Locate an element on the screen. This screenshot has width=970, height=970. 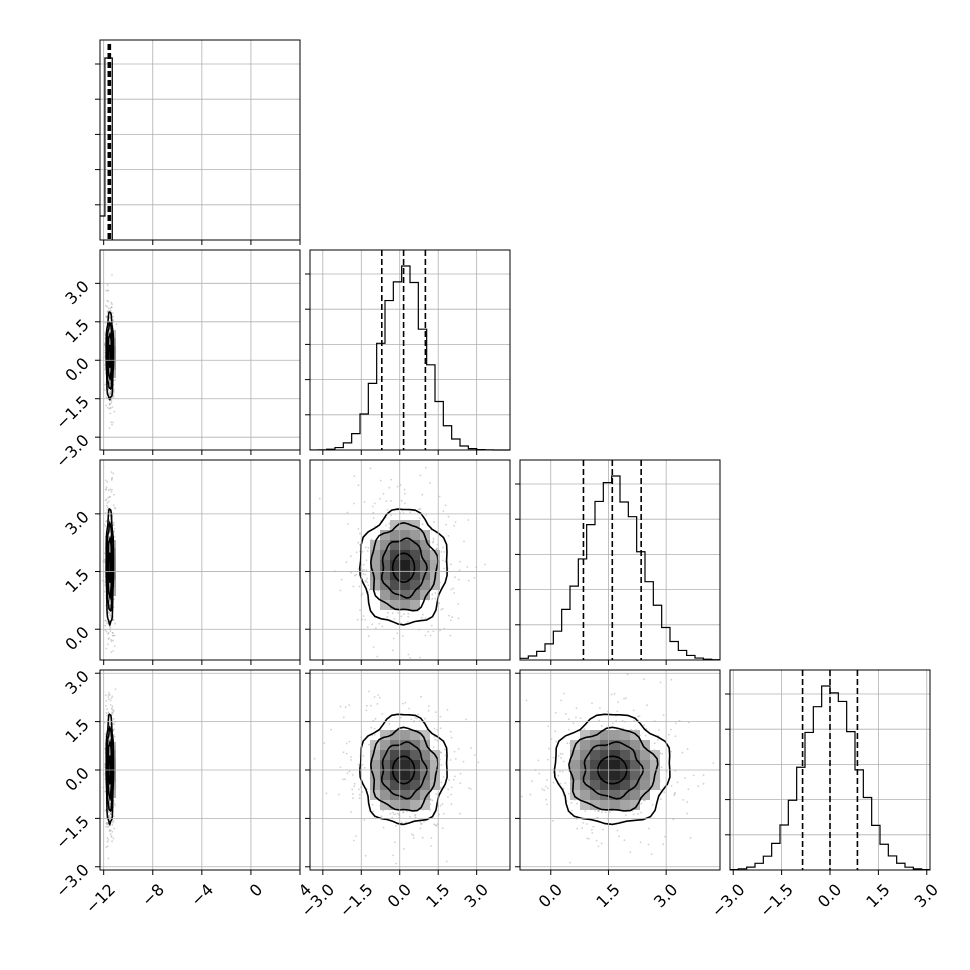
panel-frame is located at coordinates (200, 350).